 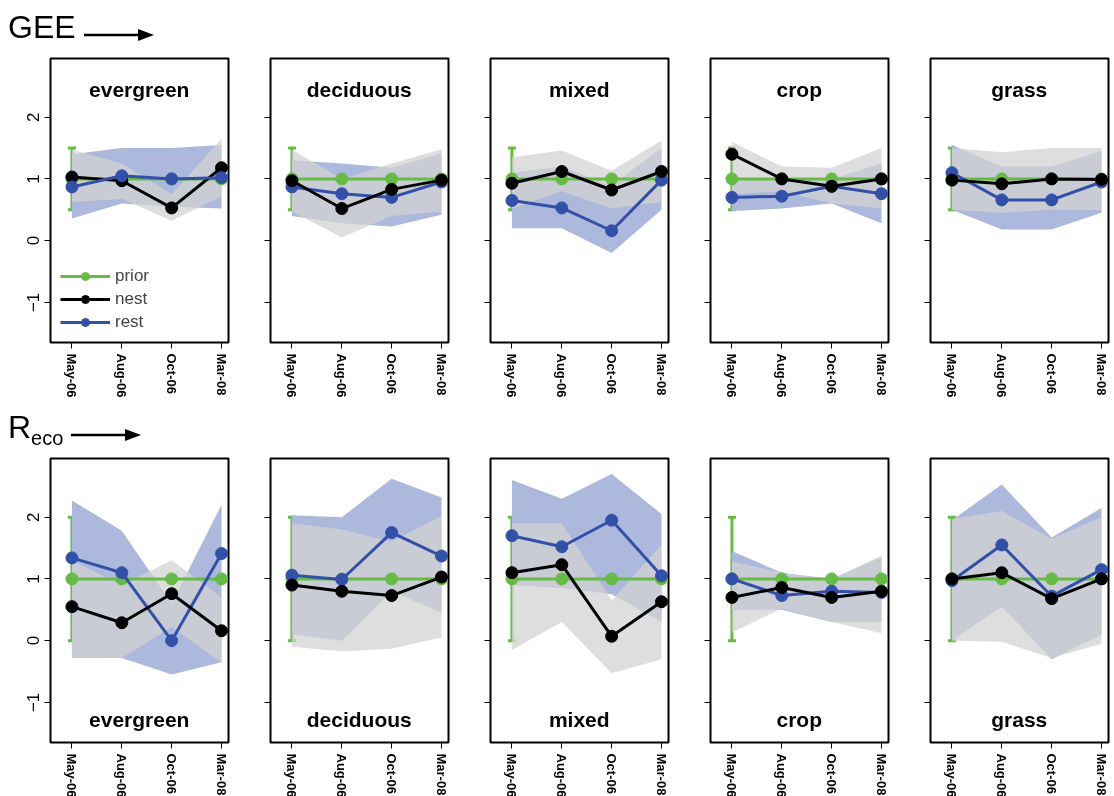 What do you see at coordinates (131, 299) in the screenshot?
I see `legend-label: nest` at bounding box center [131, 299].